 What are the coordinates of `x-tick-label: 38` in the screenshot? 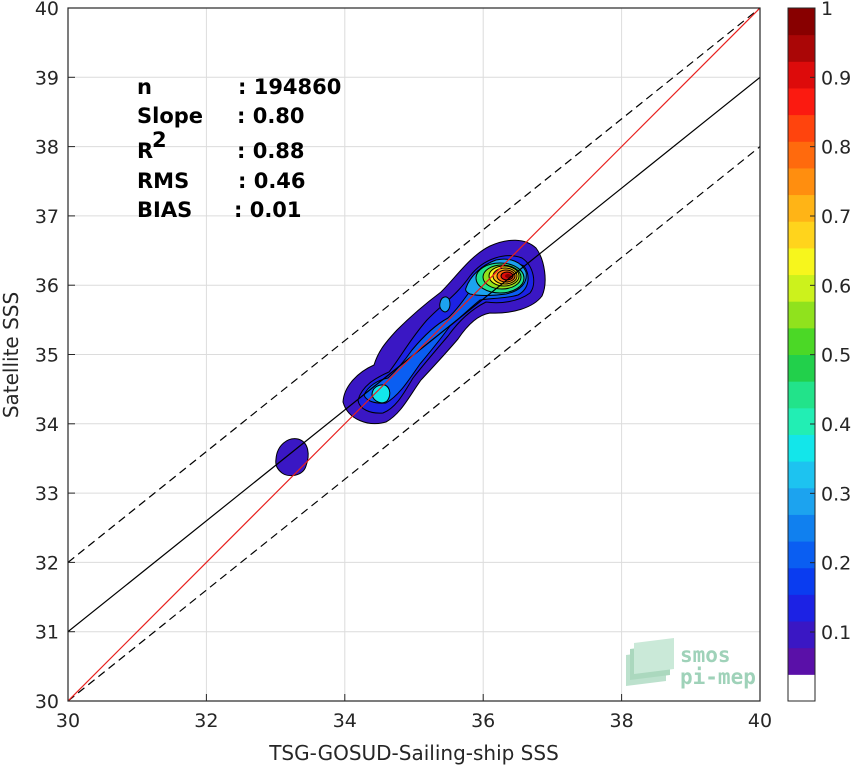 It's located at (622, 721).